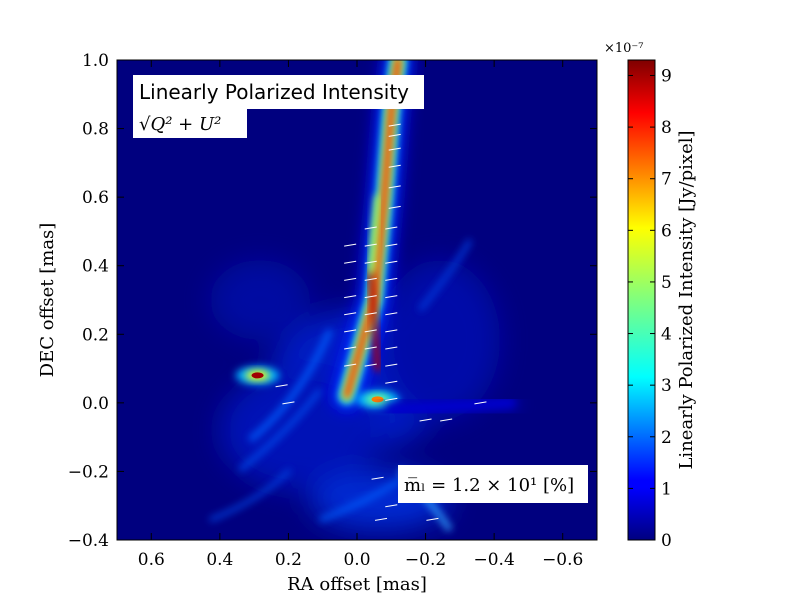 The height and width of the screenshot is (600, 800). What do you see at coordinates (95, 130) in the screenshot?
I see `y-tick-label: 0.8` at bounding box center [95, 130].